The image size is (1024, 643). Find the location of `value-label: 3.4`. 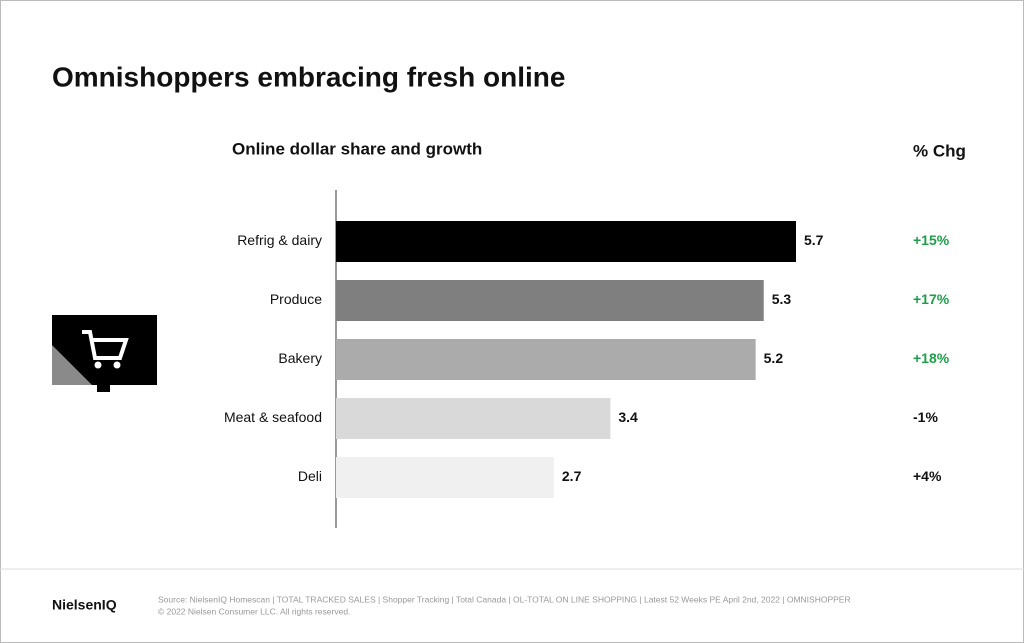

value-label: 3.4 is located at coordinates (628, 417).